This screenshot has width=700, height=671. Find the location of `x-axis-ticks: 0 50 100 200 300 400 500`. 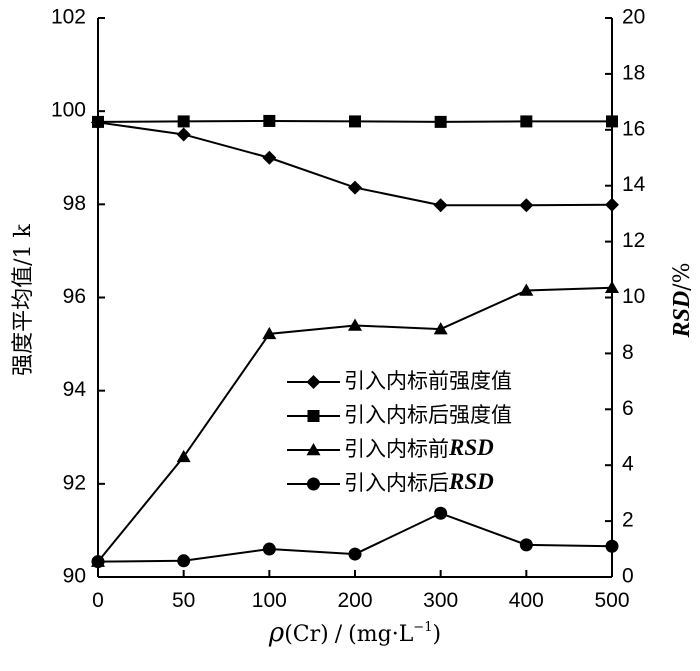

x-axis-ticks: 0 50 100 200 300 400 500 is located at coordinates (361, 591).